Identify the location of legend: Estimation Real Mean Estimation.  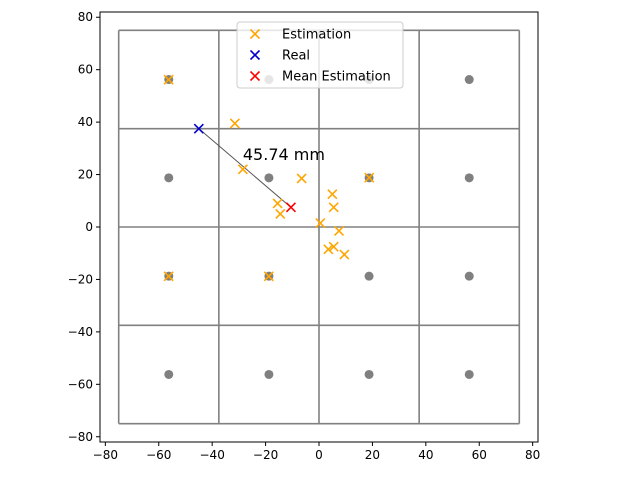
(320, 55).